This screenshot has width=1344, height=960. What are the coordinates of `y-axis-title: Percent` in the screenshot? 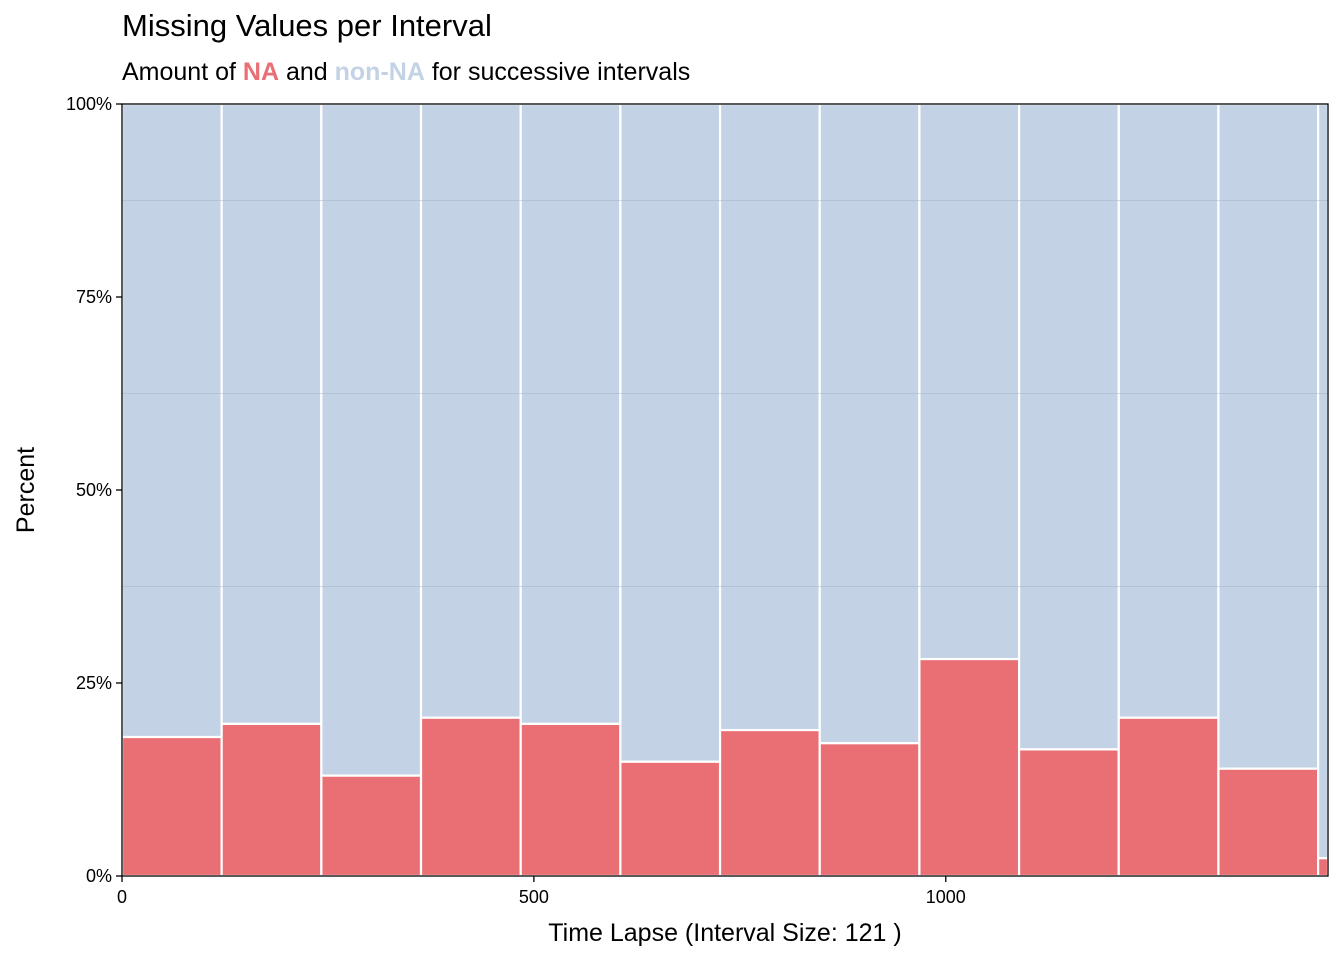 It's located at (26, 490).